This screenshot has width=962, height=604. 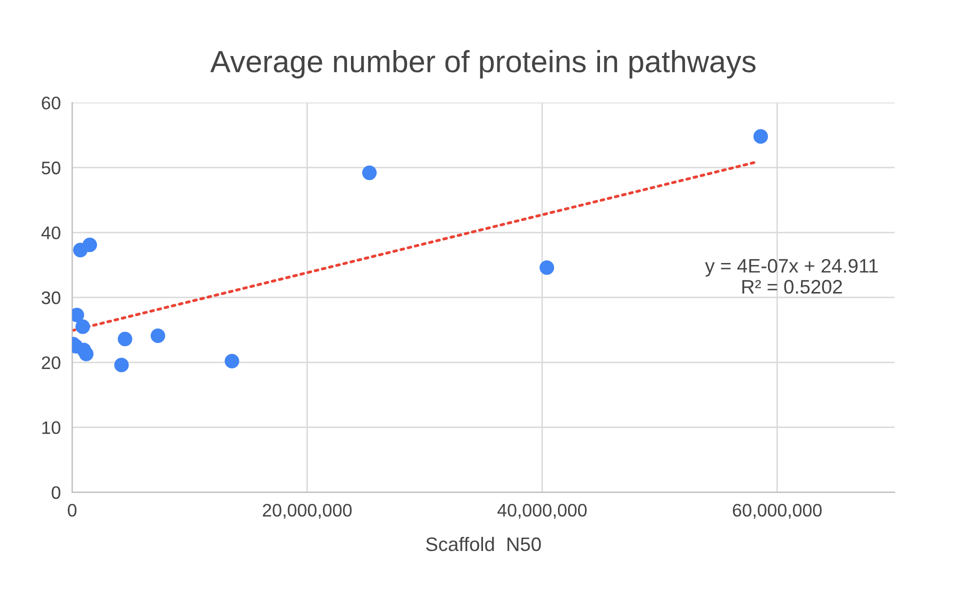 I want to click on y-tick-label: 0, so click(x=56, y=492).